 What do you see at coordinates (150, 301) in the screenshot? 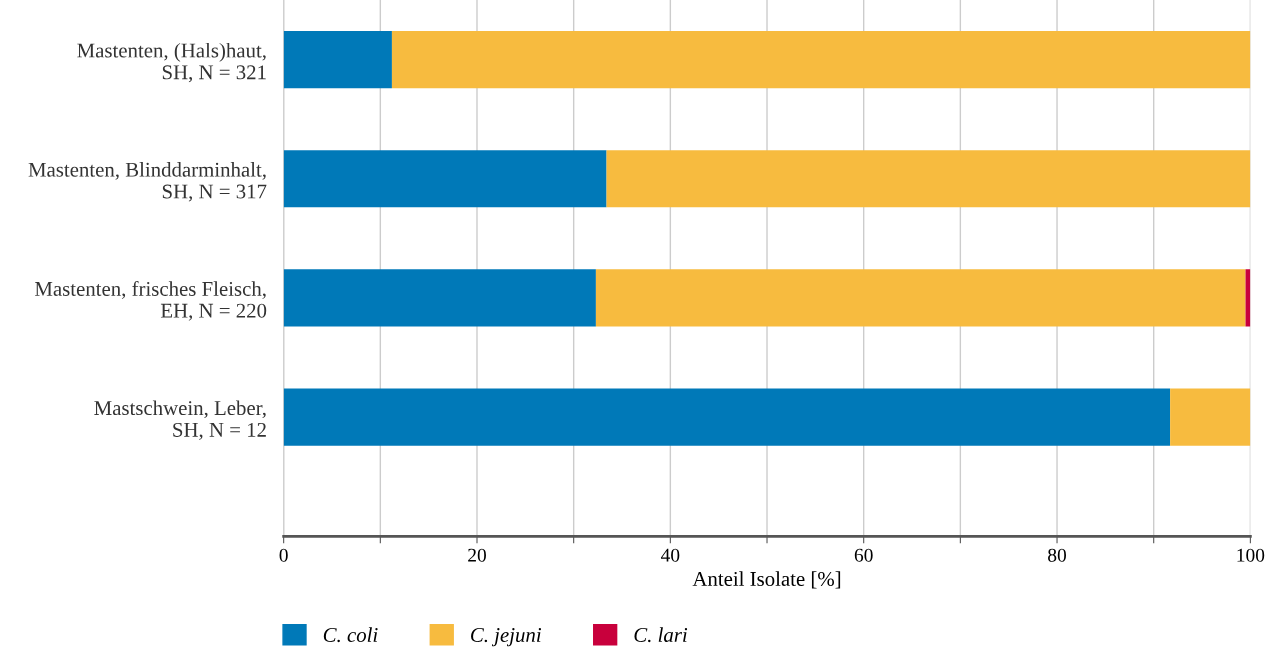
I see `y-tick-label: Mastenten, frisches Fleisch, EH, N = 220` at bounding box center [150, 301].